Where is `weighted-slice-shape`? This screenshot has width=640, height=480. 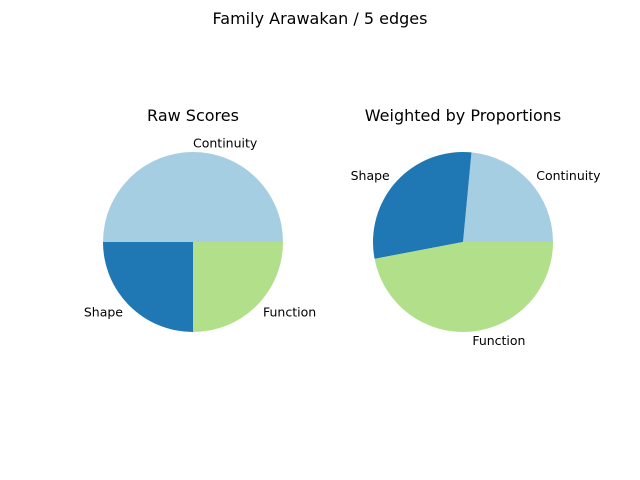
weighted-slice-shape is located at coordinates (422, 205).